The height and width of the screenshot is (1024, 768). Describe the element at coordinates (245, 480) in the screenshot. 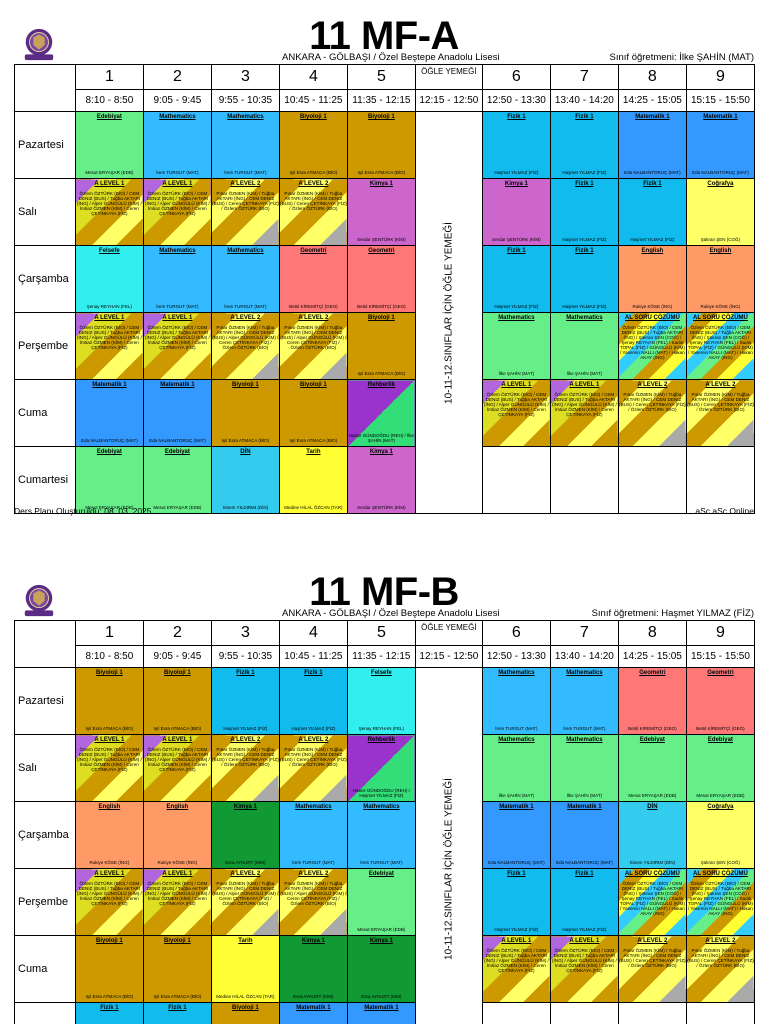

I see `lesson-cell: DİN Sinem YILDIRIM (DİN)` at that location.